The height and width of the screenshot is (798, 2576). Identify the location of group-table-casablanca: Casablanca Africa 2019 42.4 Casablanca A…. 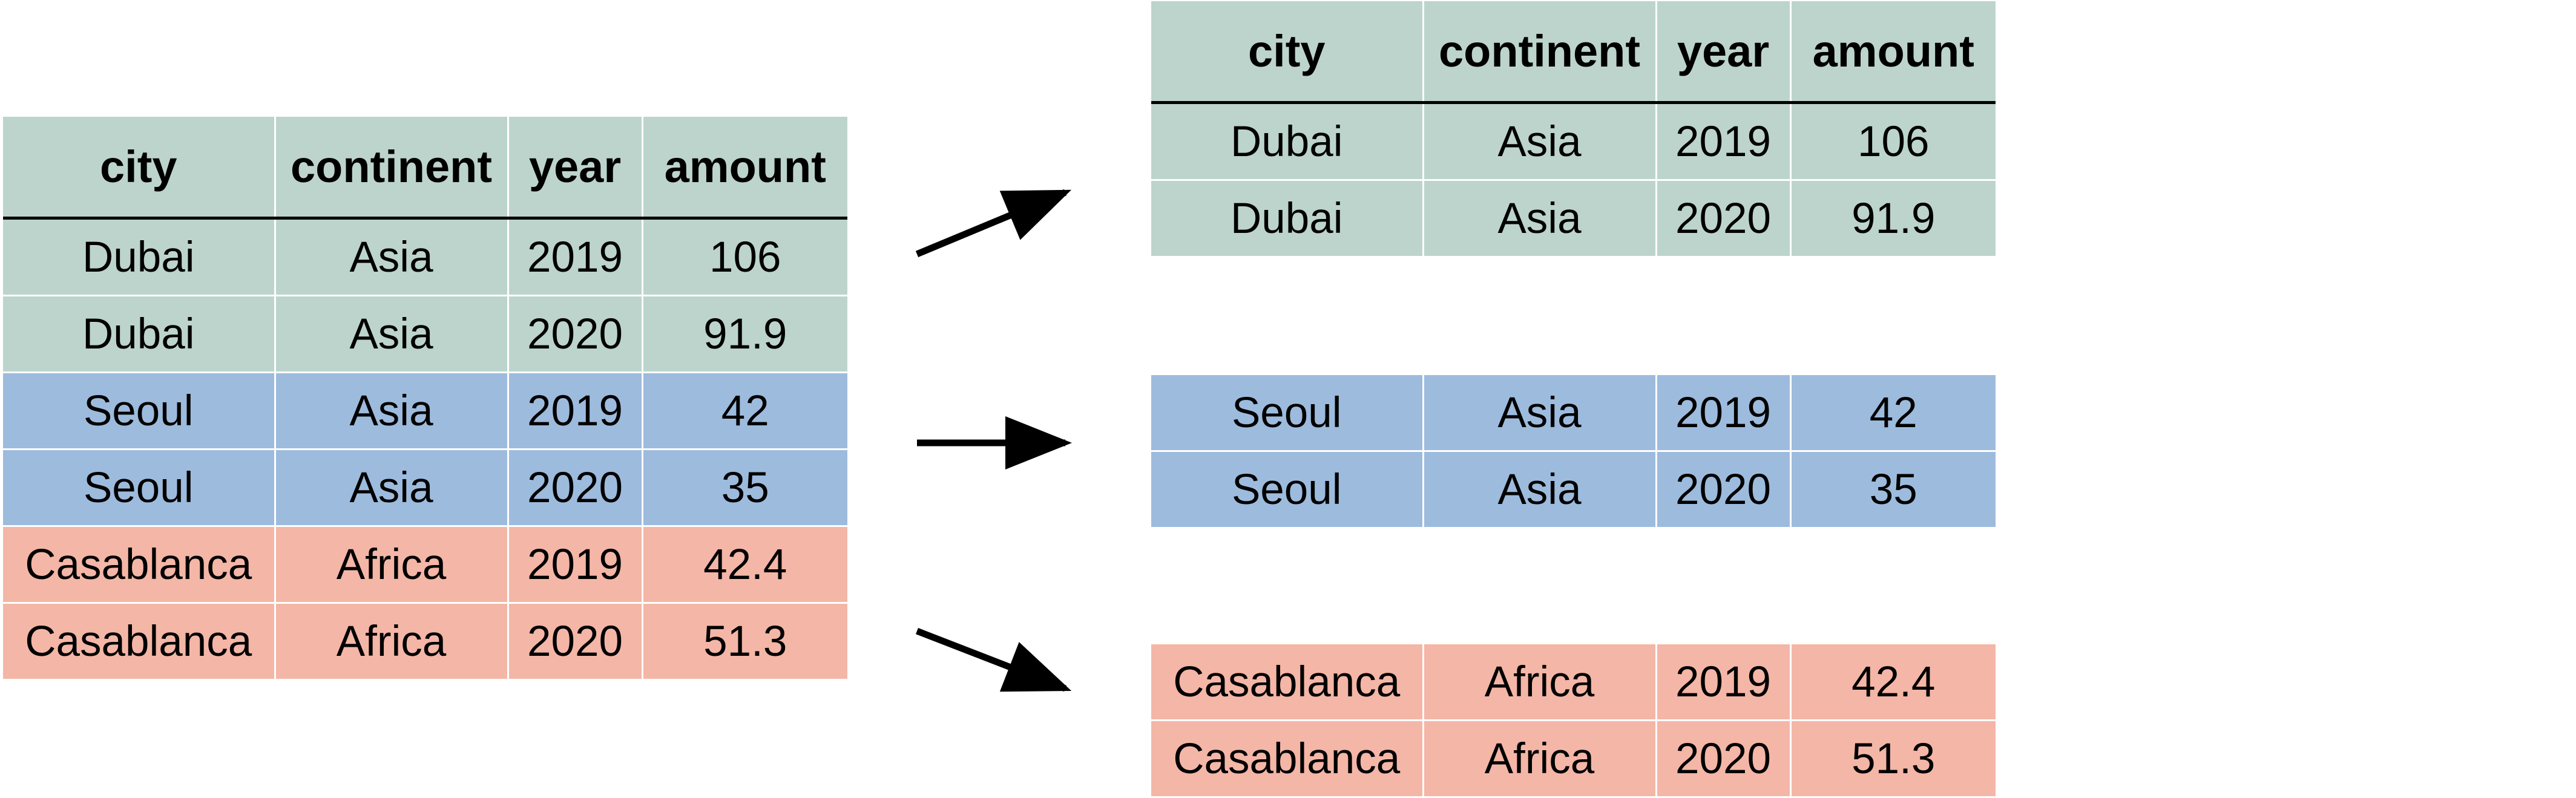
(1573, 721).